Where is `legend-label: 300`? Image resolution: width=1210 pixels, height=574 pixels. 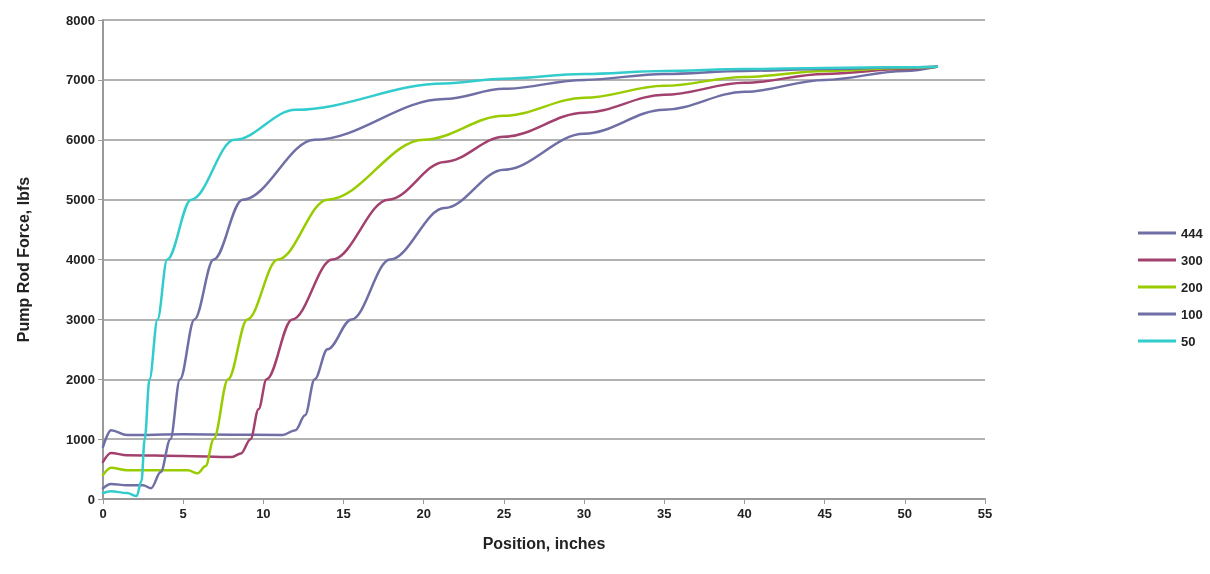
legend-label: 300 is located at coordinates (1192, 260).